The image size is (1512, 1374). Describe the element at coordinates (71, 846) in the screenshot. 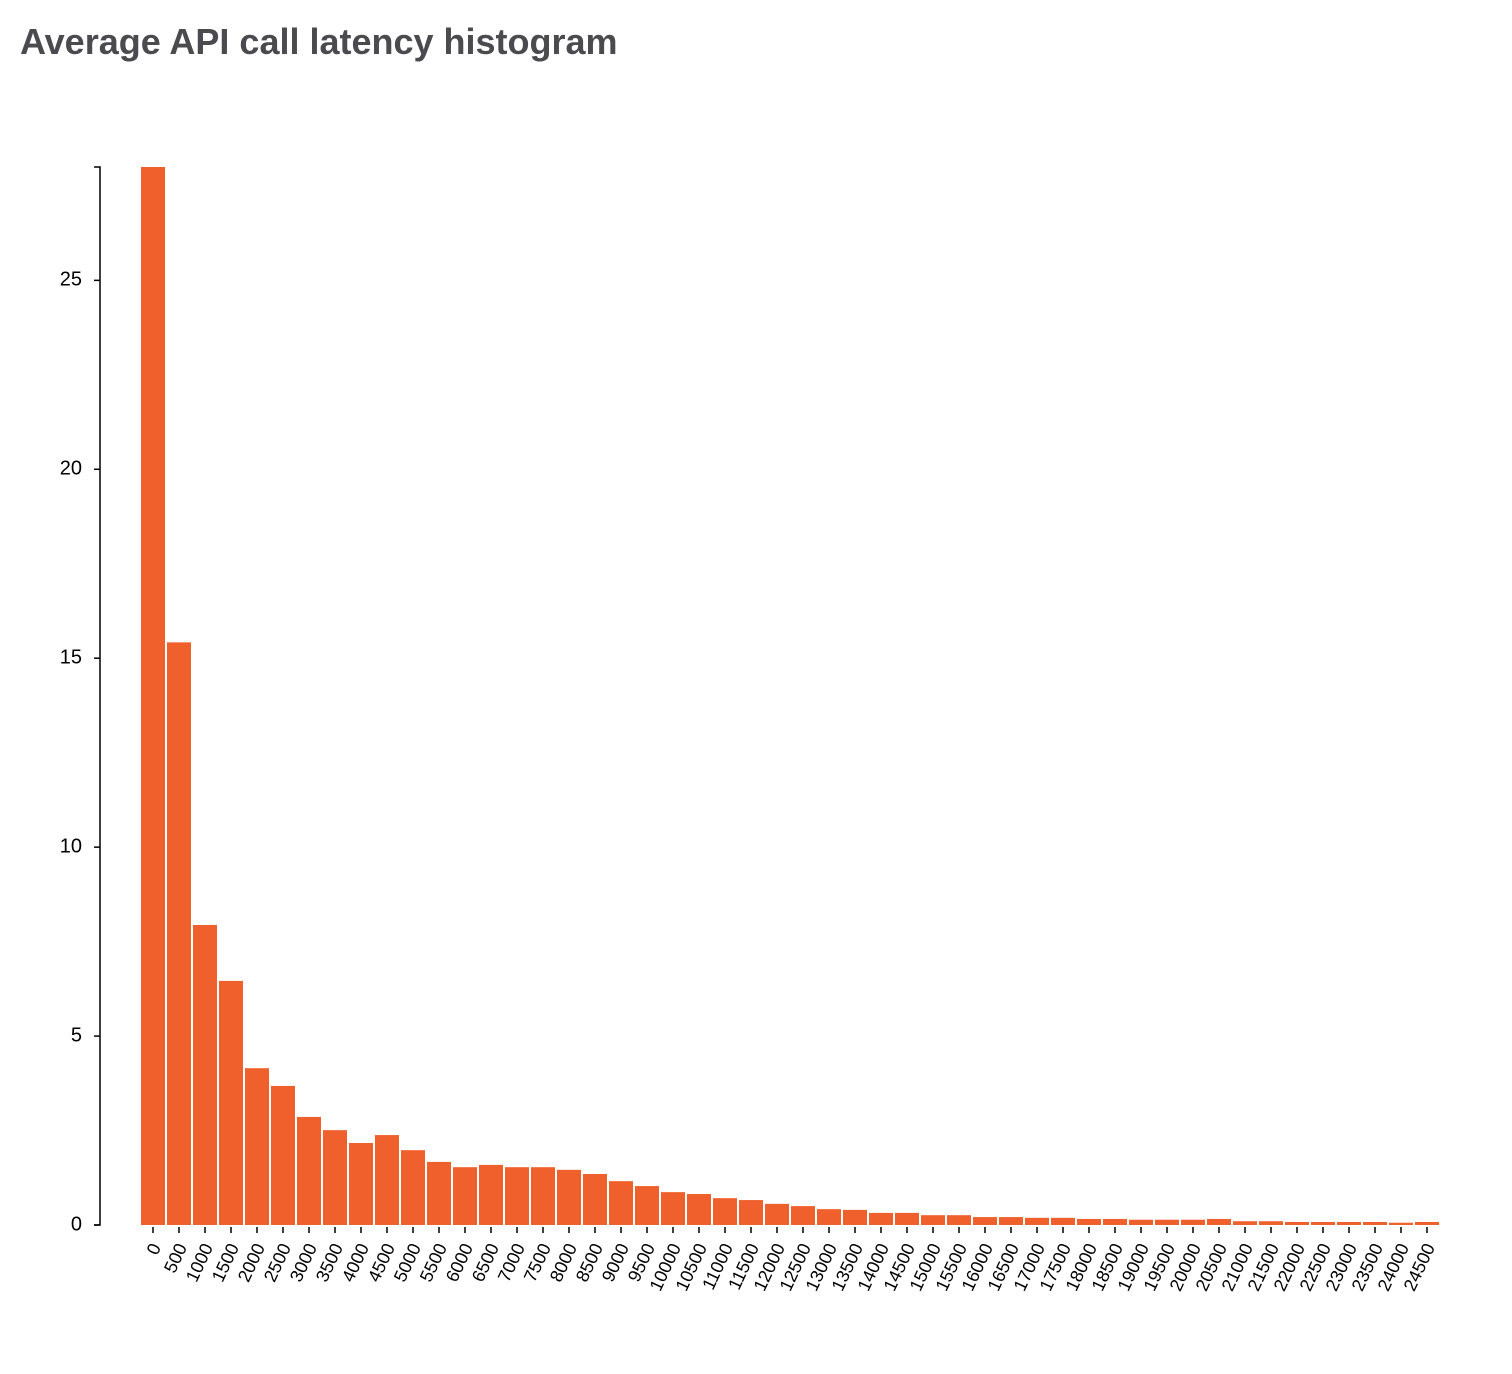

I see `y-tick-label: 10` at that location.